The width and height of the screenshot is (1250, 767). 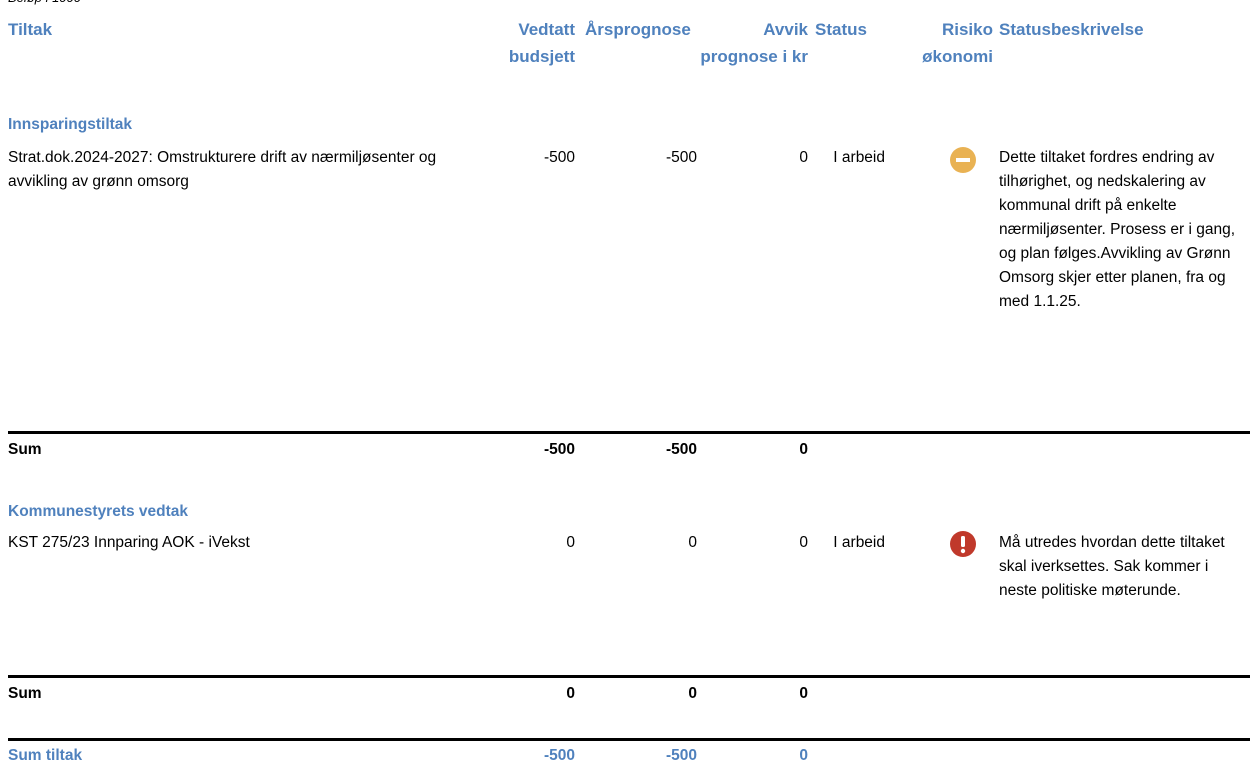 What do you see at coordinates (681, 755) in the screenshot?
I see `total-prognose: -500` at bounding box center [681, 755].